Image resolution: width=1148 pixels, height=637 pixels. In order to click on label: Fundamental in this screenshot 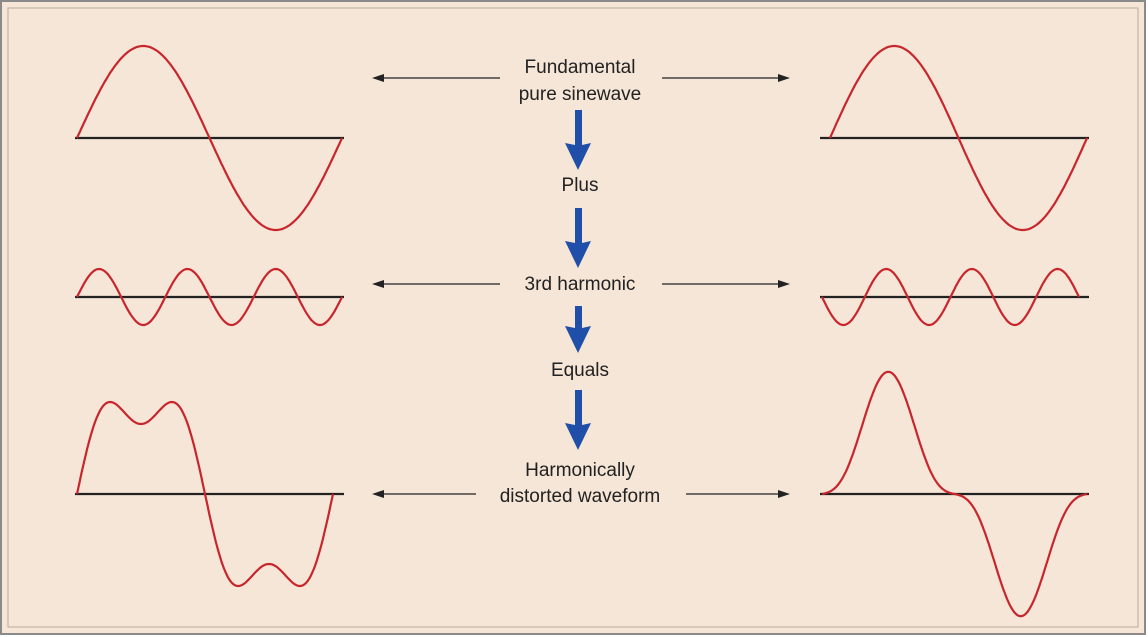, I will do `click(580, 67)`.